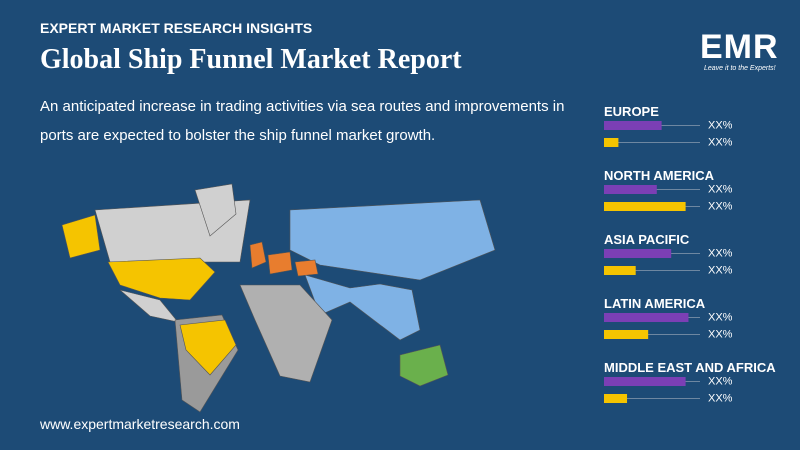 The width and height of the screenshot is (800, 450). I want to click on region-name: EUROPE, so click(631, 111).